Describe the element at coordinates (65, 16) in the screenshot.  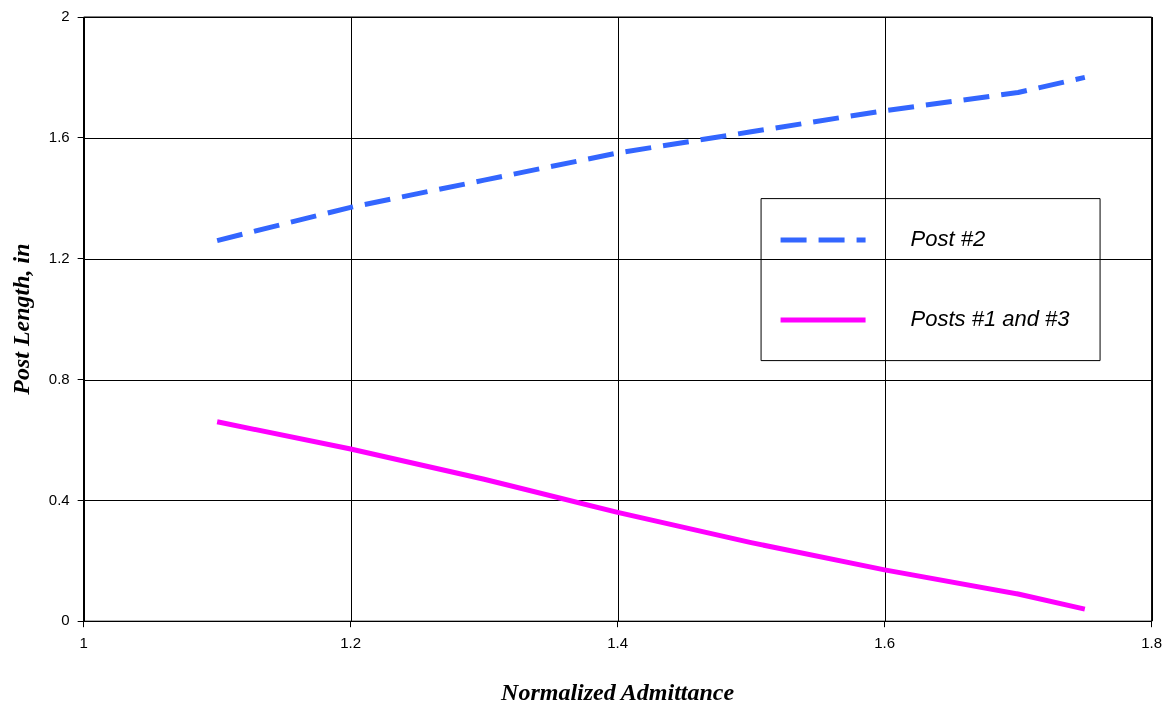
I see `y-tick-label: 2` at that location.